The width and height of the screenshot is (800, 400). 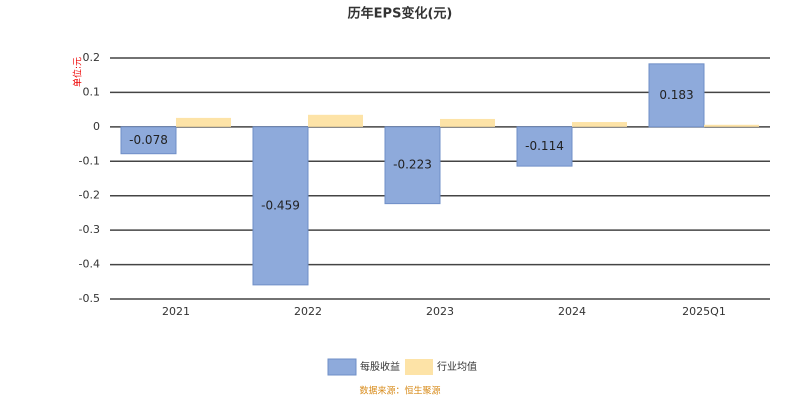 I want to click on data-label: 0.183, so click(x=676, y=95).